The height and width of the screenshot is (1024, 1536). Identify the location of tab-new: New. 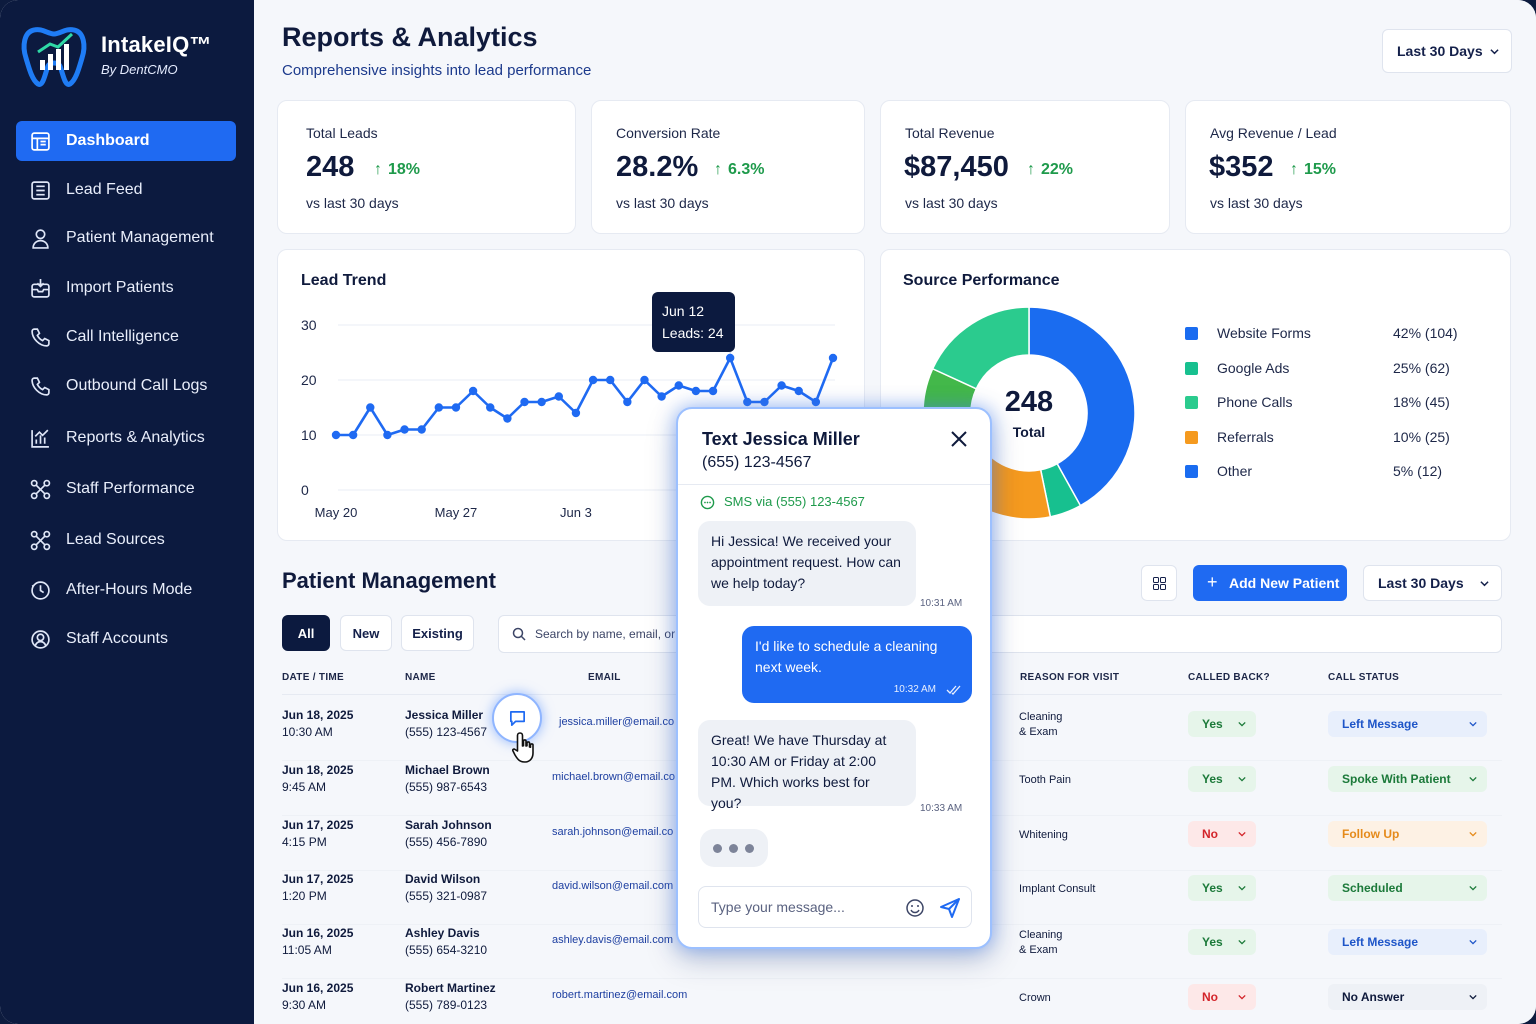
(366, 633).